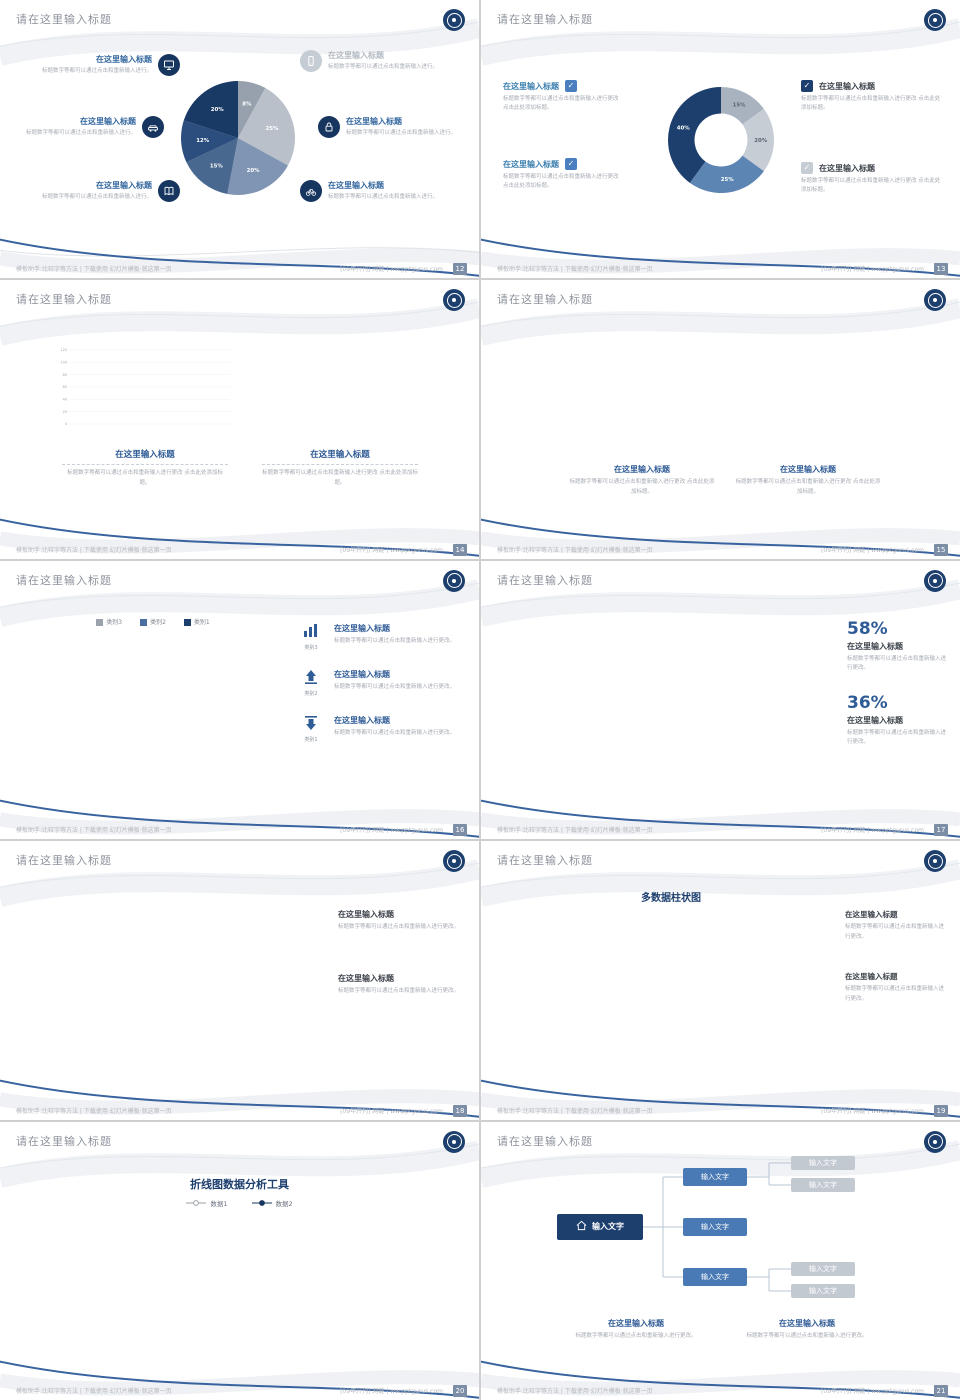 This screenshot has width=960, height=1400. What do you see at coordinates (311, 739) in the screenshot?
I see `icon-label: 类别1` at bounding box center [311, 739].